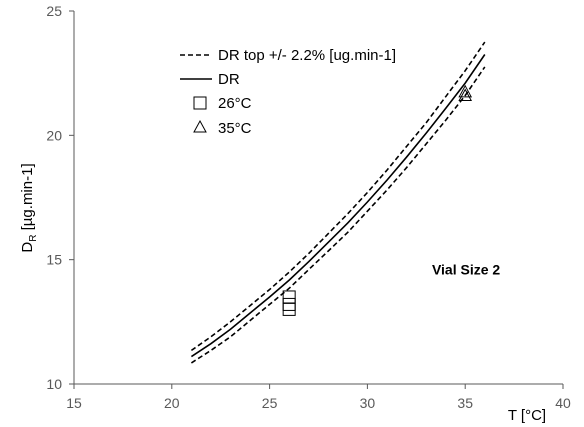  Describe the element at coordinates (465, 403) in the screenshot. I see `x-tick-label: 35` at that location.